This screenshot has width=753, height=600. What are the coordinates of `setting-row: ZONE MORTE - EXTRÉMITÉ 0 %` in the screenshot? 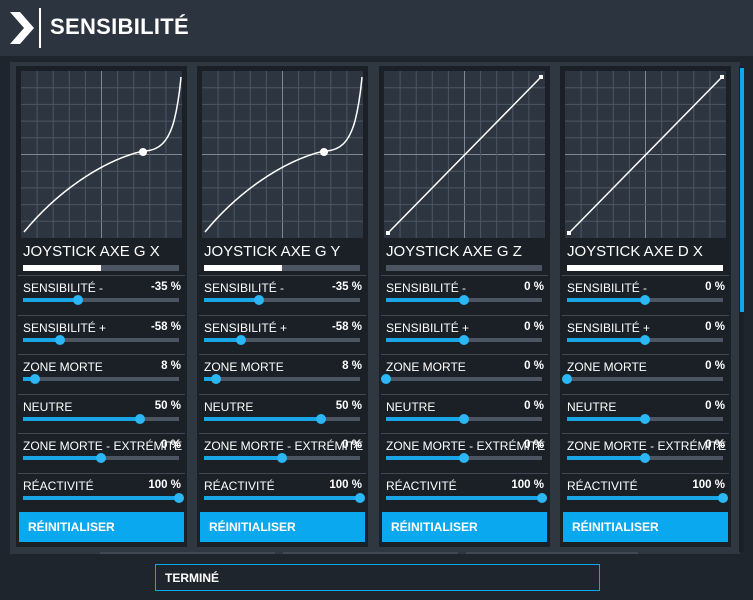 It's located at (101, 452).